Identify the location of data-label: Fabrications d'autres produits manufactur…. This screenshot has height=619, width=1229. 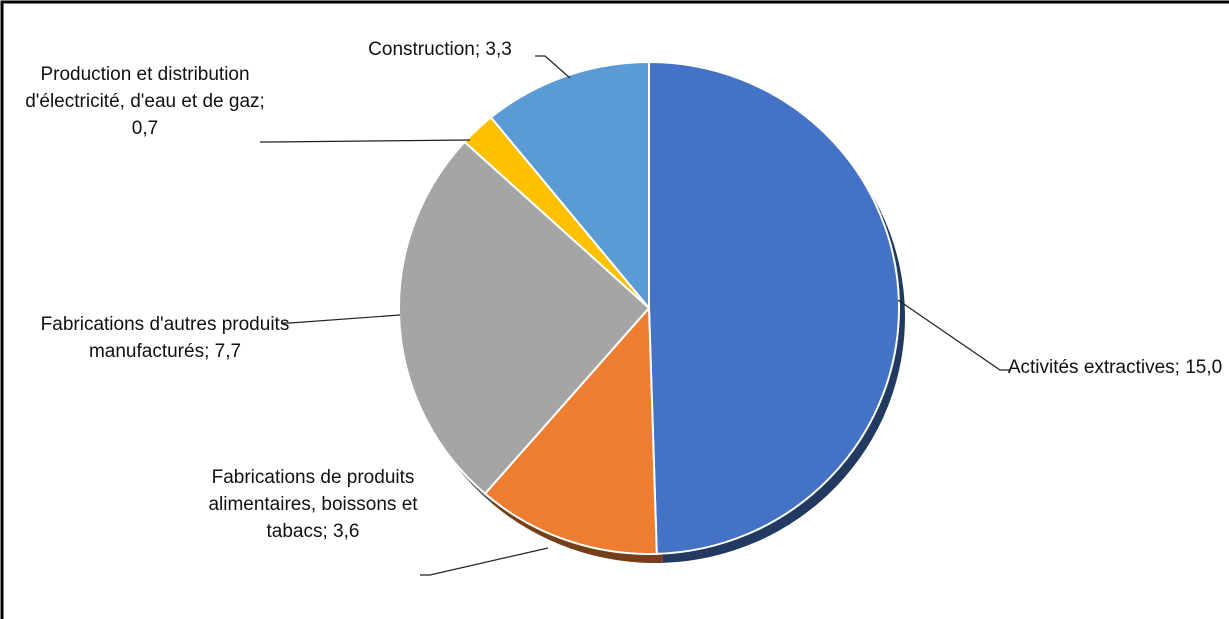
(165, 338).